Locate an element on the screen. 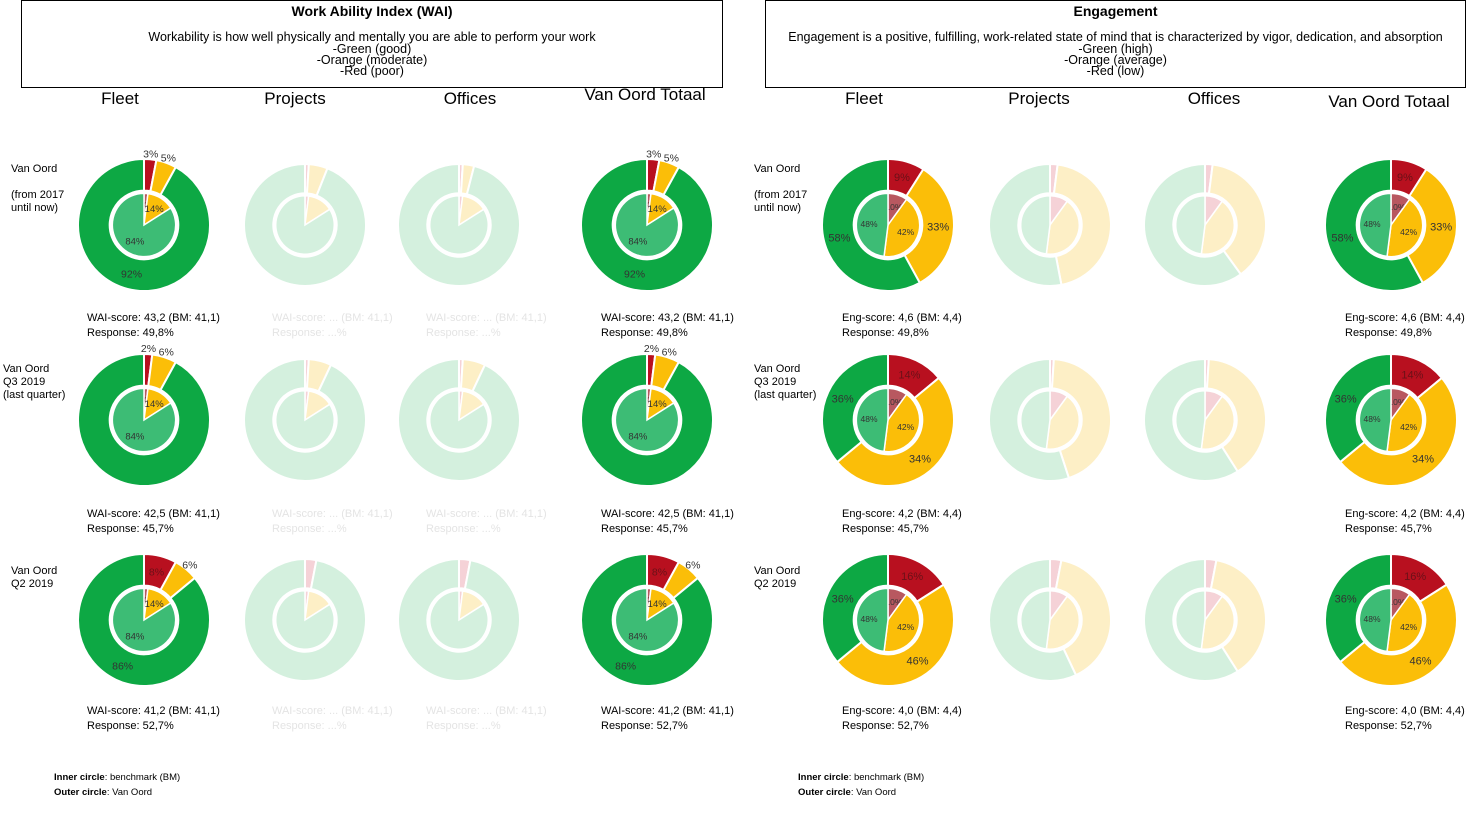  wai-r2-fleet-outer-label-green: 86% is located at coordinates (122, 666).